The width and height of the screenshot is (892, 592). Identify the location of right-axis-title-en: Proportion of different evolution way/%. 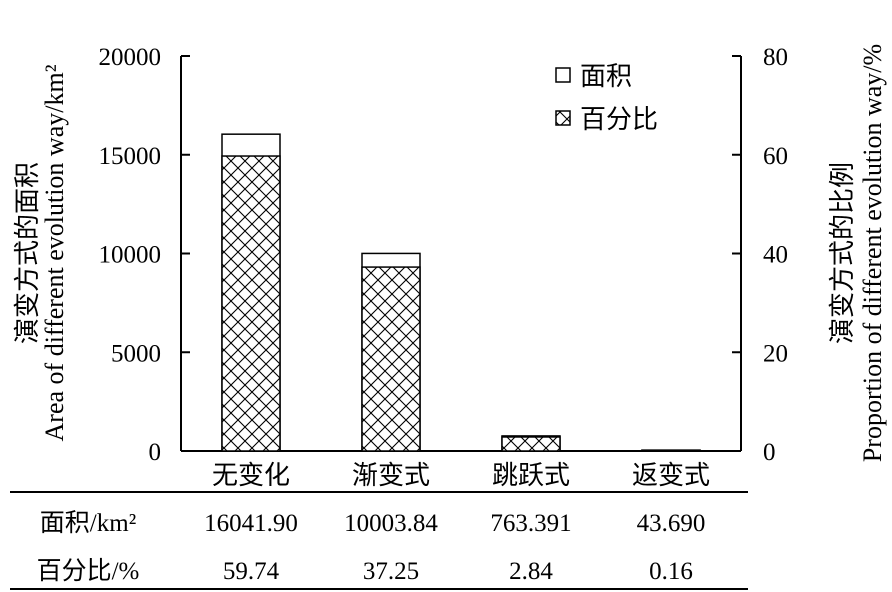
(872, 253).